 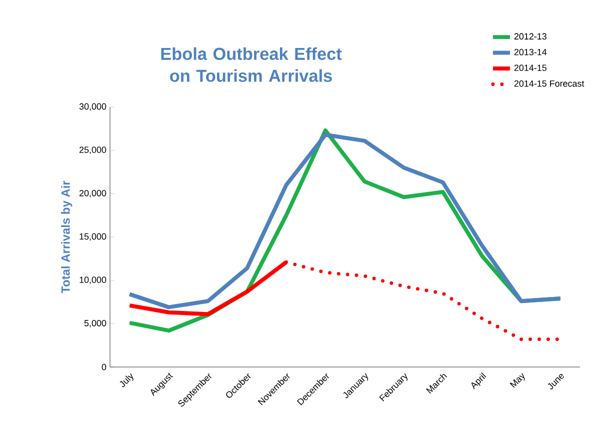 What do you see at coordinates (93, 194) in the screenshot?
I see `y-tick-label: 20,000` at bounding box center [93, 194].